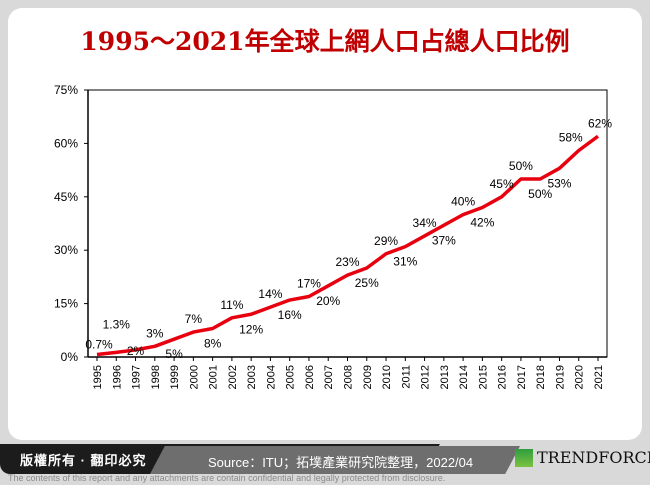 This screenshot has height=485, width=650. I want to click on data-label: 23%, so click(347, 262).